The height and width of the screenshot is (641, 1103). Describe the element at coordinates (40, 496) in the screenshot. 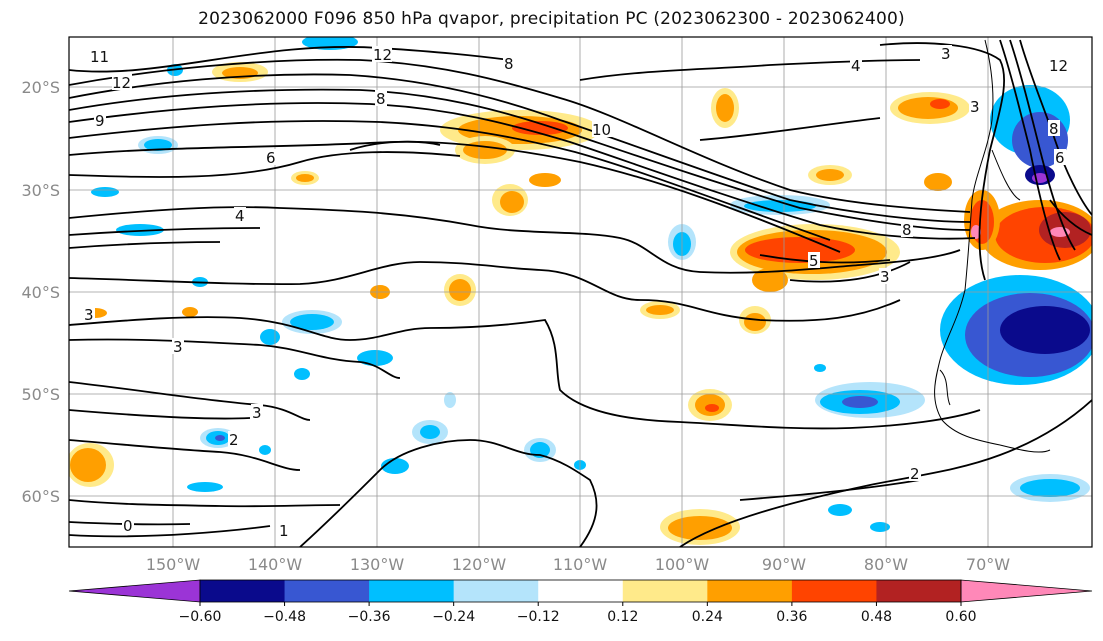

I see `lat-label: 60°S` at that location.